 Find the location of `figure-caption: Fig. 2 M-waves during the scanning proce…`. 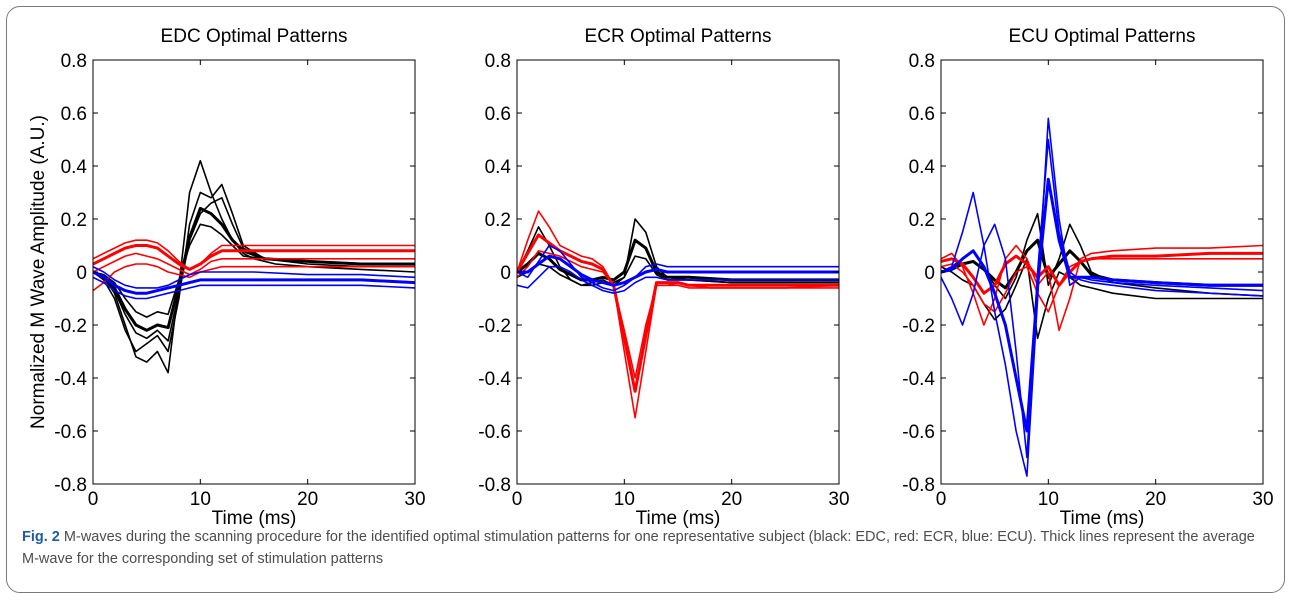

figure-caption: Fig. 2 M-waves during the scanning proce… is located at coordinates (647, 548).